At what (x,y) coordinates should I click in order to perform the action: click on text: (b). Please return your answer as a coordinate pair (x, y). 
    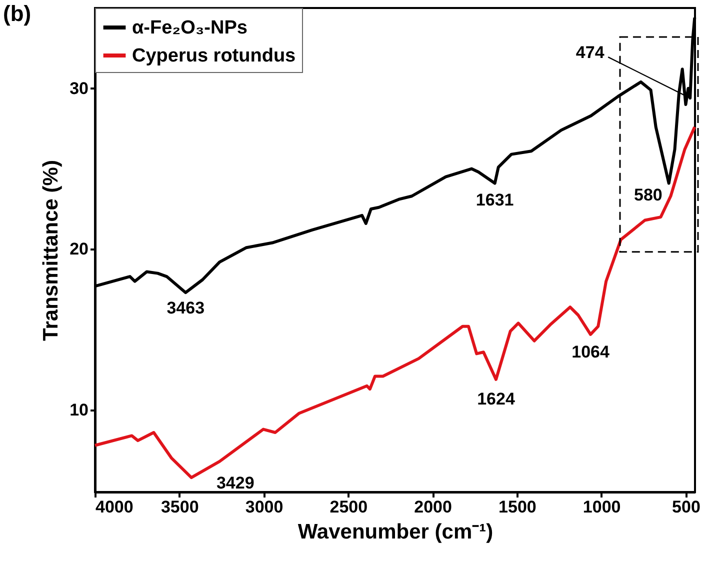
    Looking at the image, I should click on (17, 13).